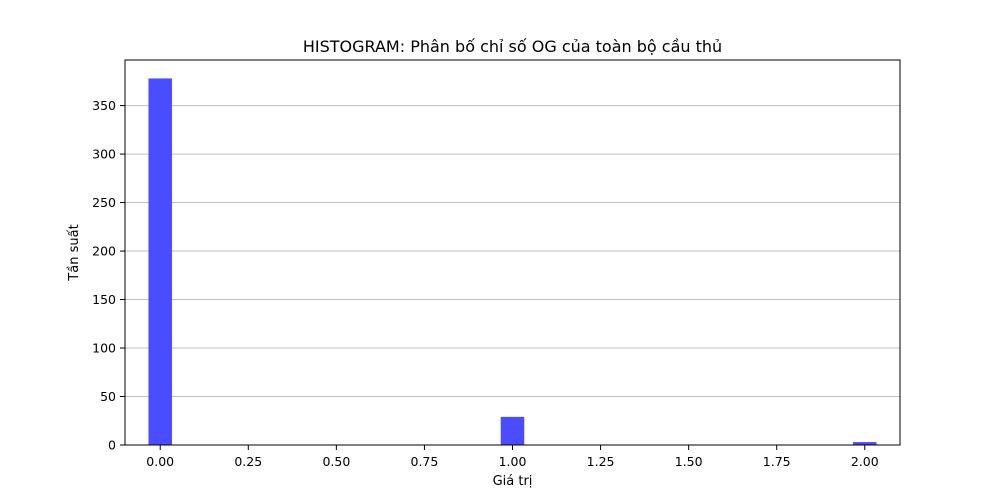 The height and width of the screenshot is (500, 1000). Describe the element at coordinates (777, 461) in the screenshot. I see `x-tick-label: 1.75` at that location.